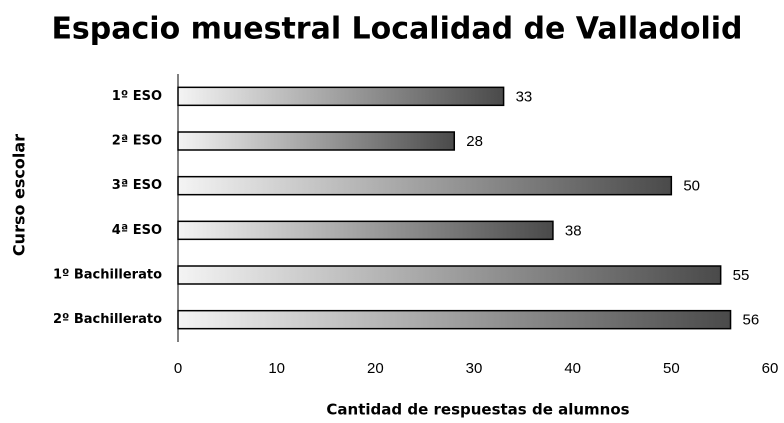 The height and width of the screenshot is (423, 784). What do you see at coordinates (751, 320) in the screenshot?
I see `data-label: 56` at bounding box center [751, 320].